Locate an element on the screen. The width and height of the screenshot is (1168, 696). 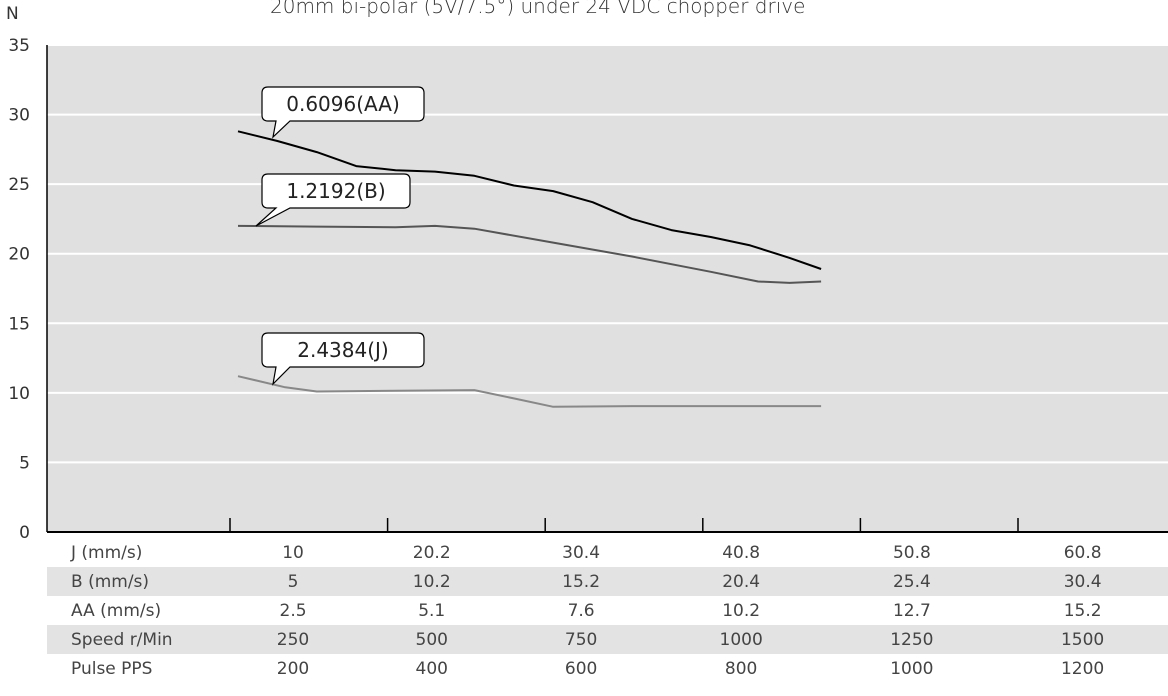
table-cell: 60.8 is located at coordinates (1082, 552).